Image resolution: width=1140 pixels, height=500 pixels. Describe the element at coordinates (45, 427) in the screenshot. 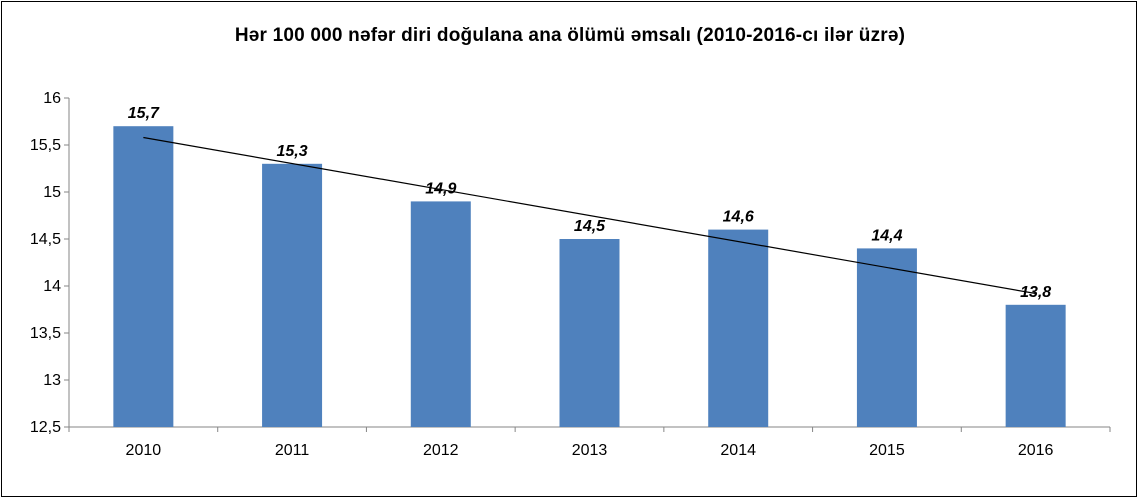

I see `y-tick-label: 12,5` at that location.